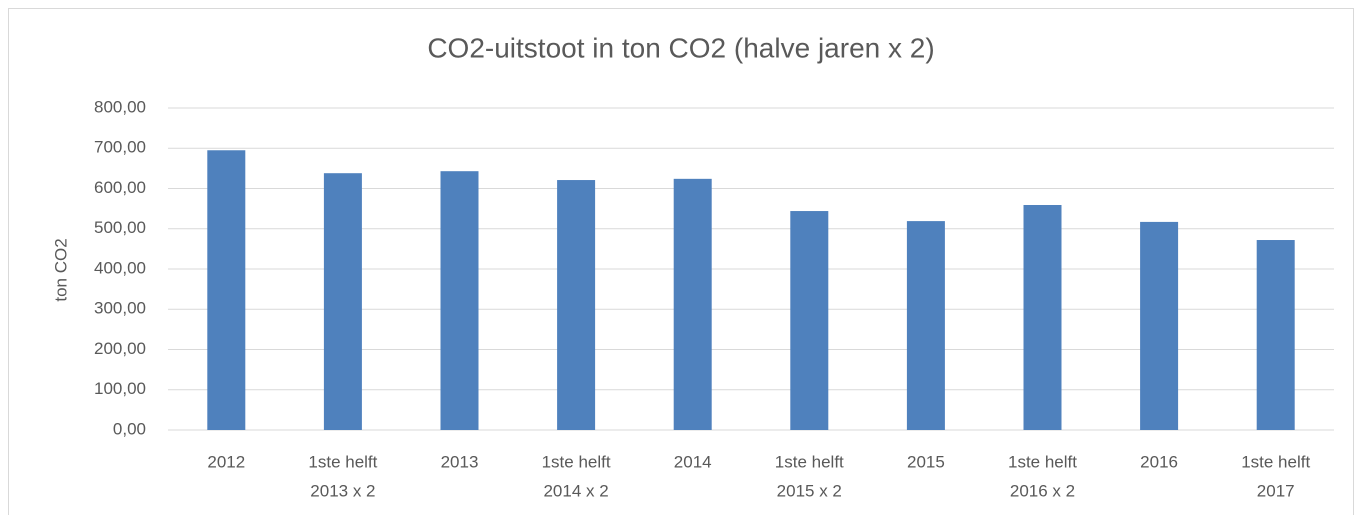  What do you see at coordinates (120, 227) in the screenshot?
I see `y-tick-label: 500,00` at bounding box center [120, 227].